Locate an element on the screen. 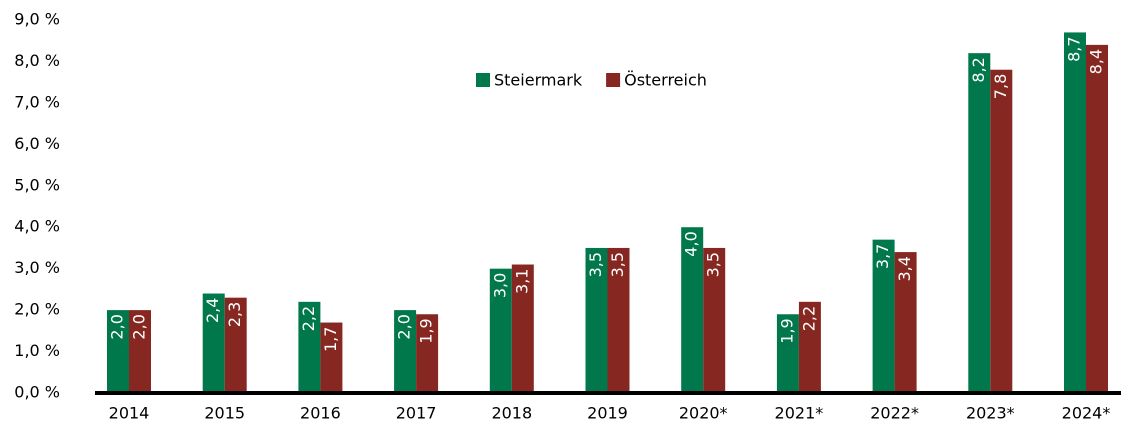 The image size is (1121, 430). y-tick-label: 4,0 % is located at coordinates (37, 226).